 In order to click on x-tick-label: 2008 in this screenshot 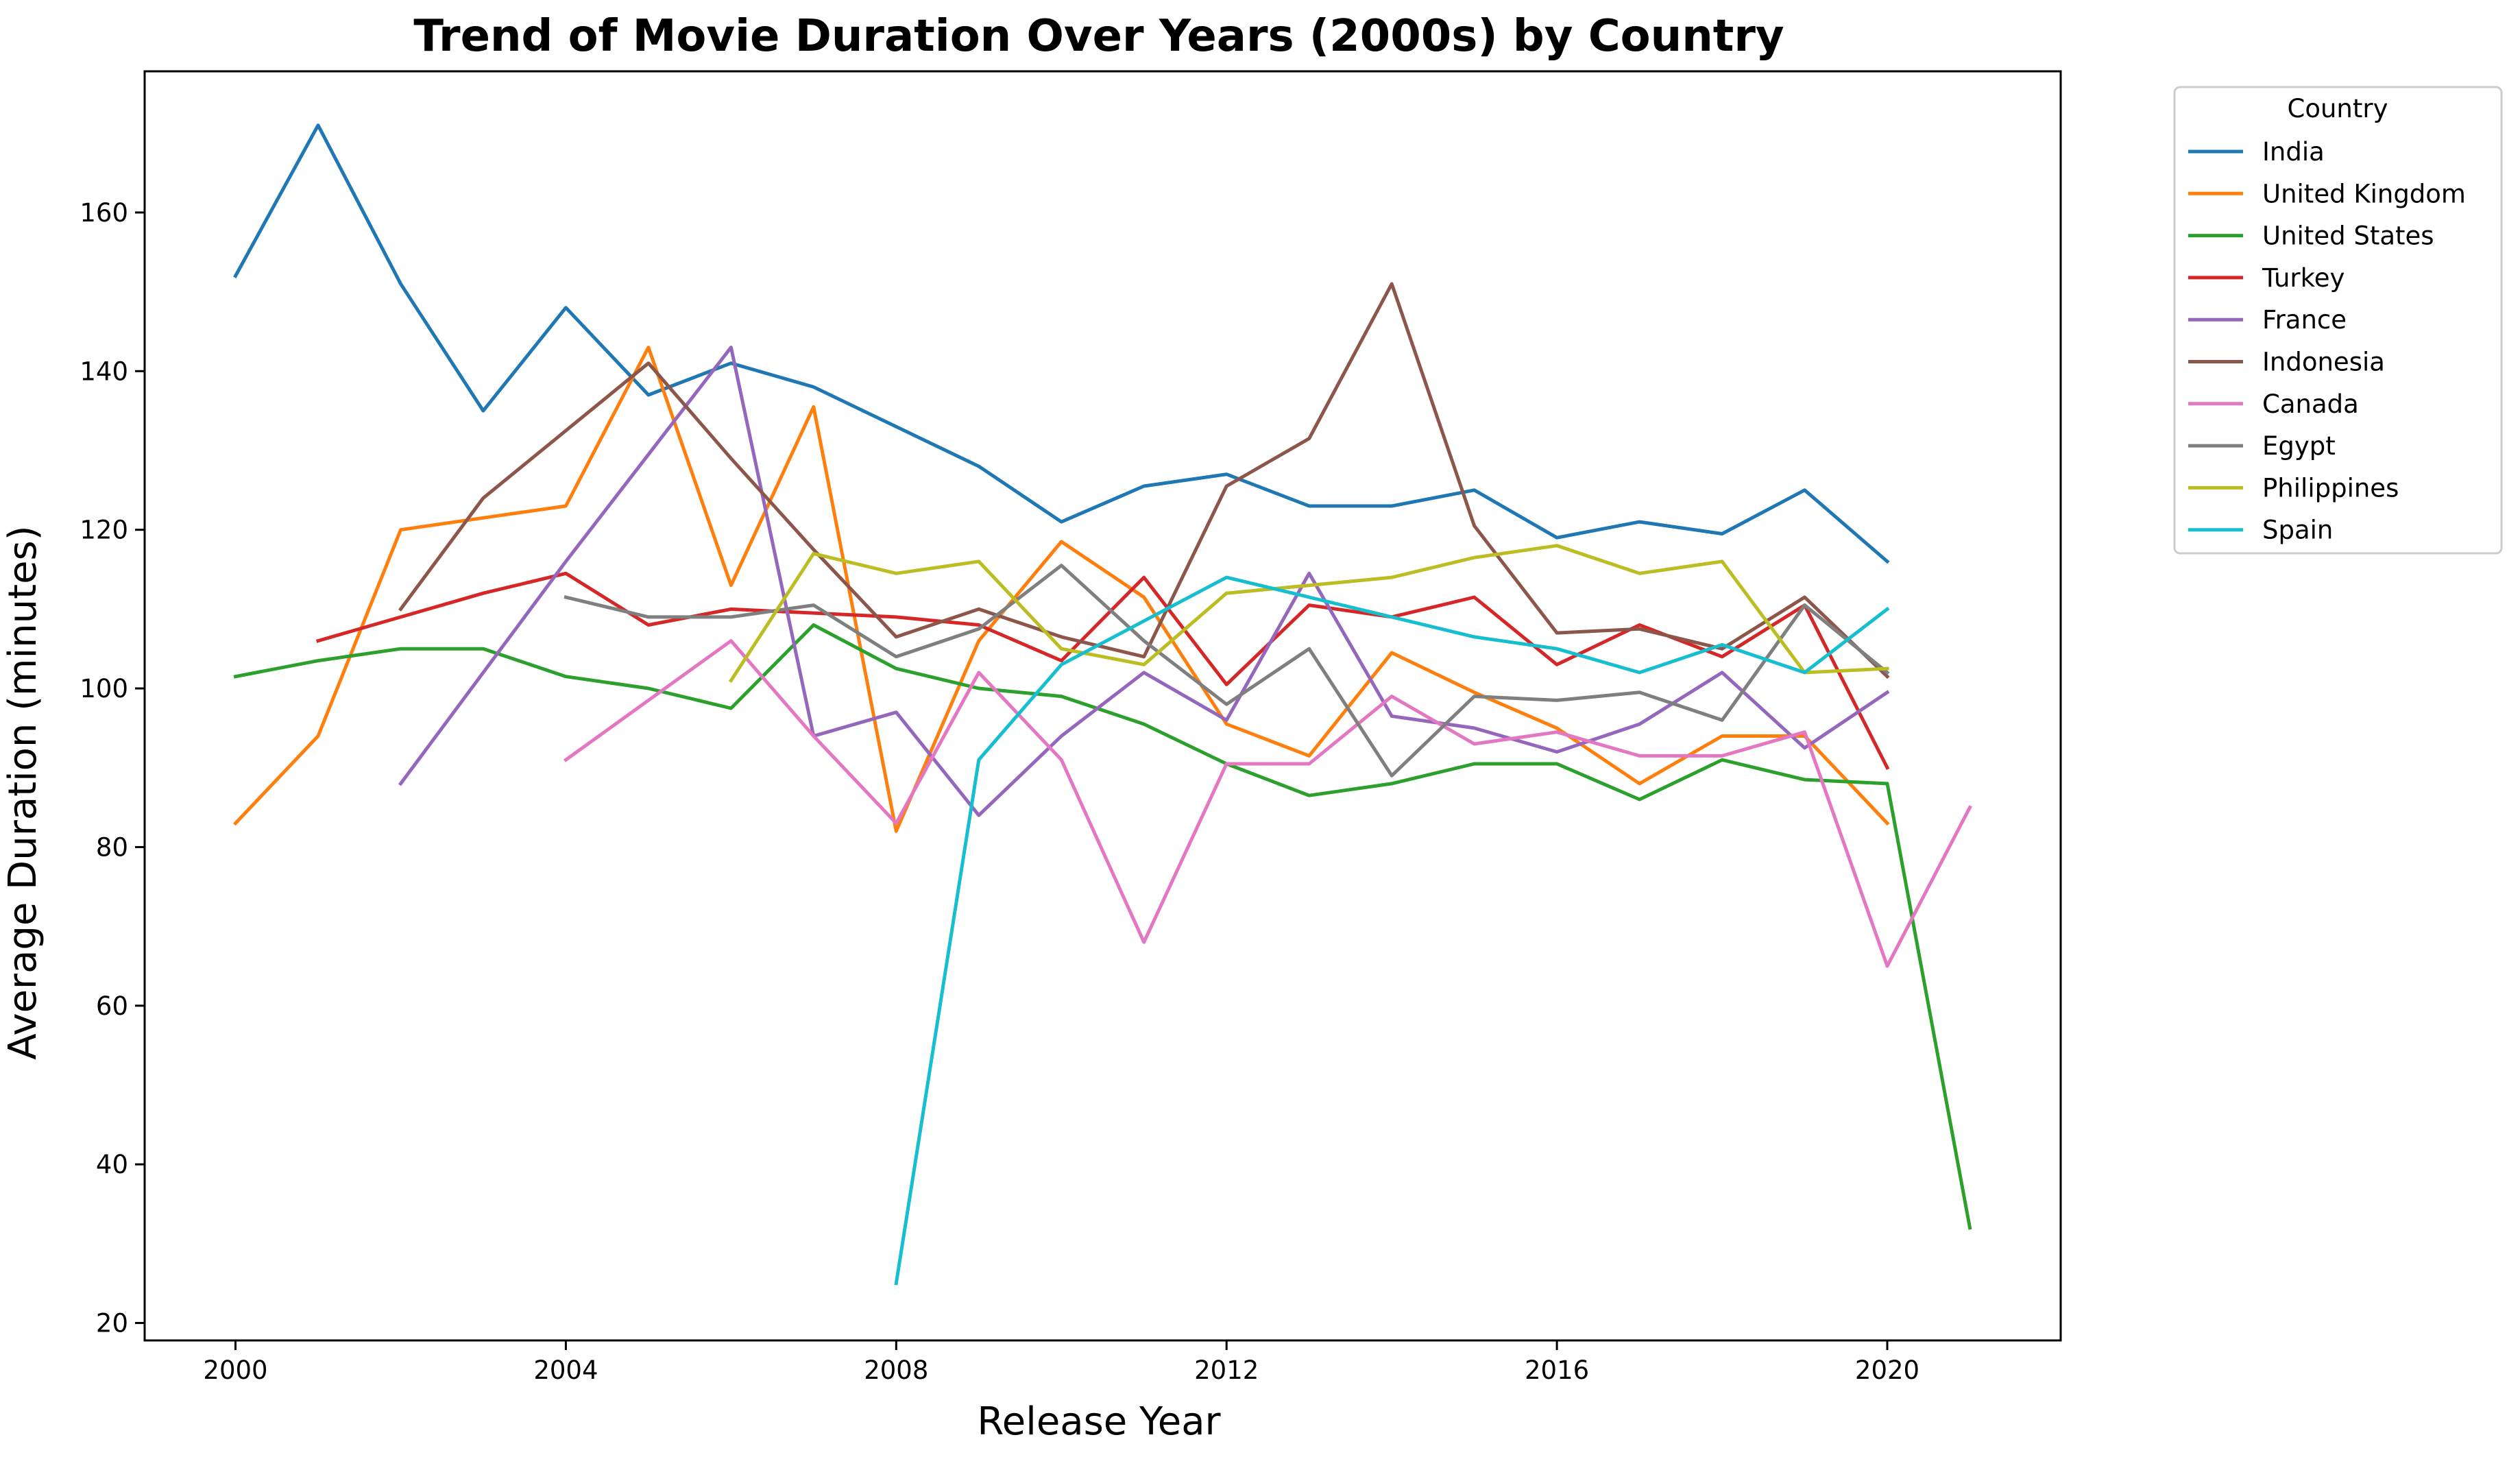, I will do `click(896, 1370)`.